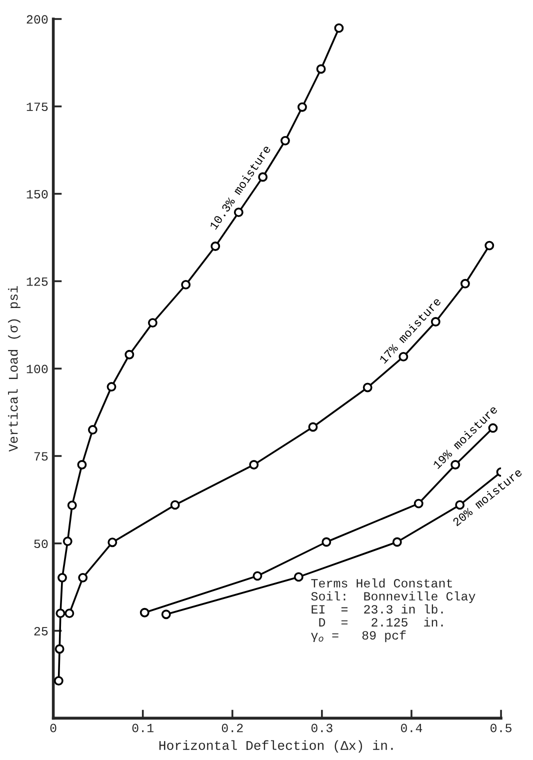  I want to click on x-tick-label: 0, so click(53, 728).